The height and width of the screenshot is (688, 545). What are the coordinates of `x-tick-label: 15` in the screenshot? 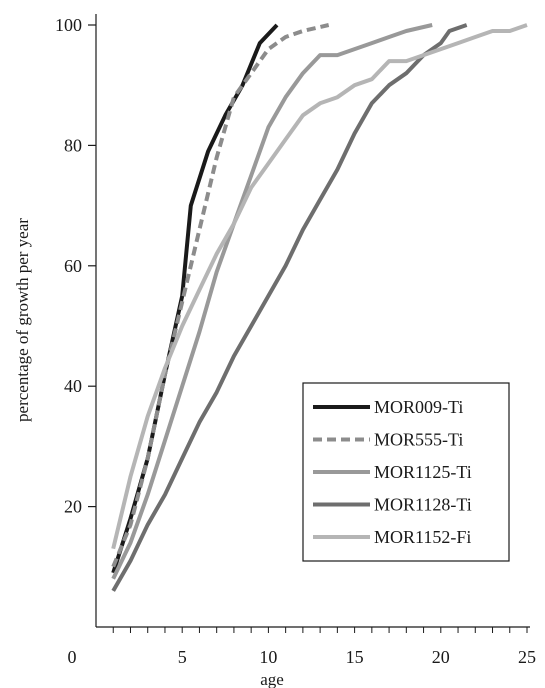 It's located at (355, 657).